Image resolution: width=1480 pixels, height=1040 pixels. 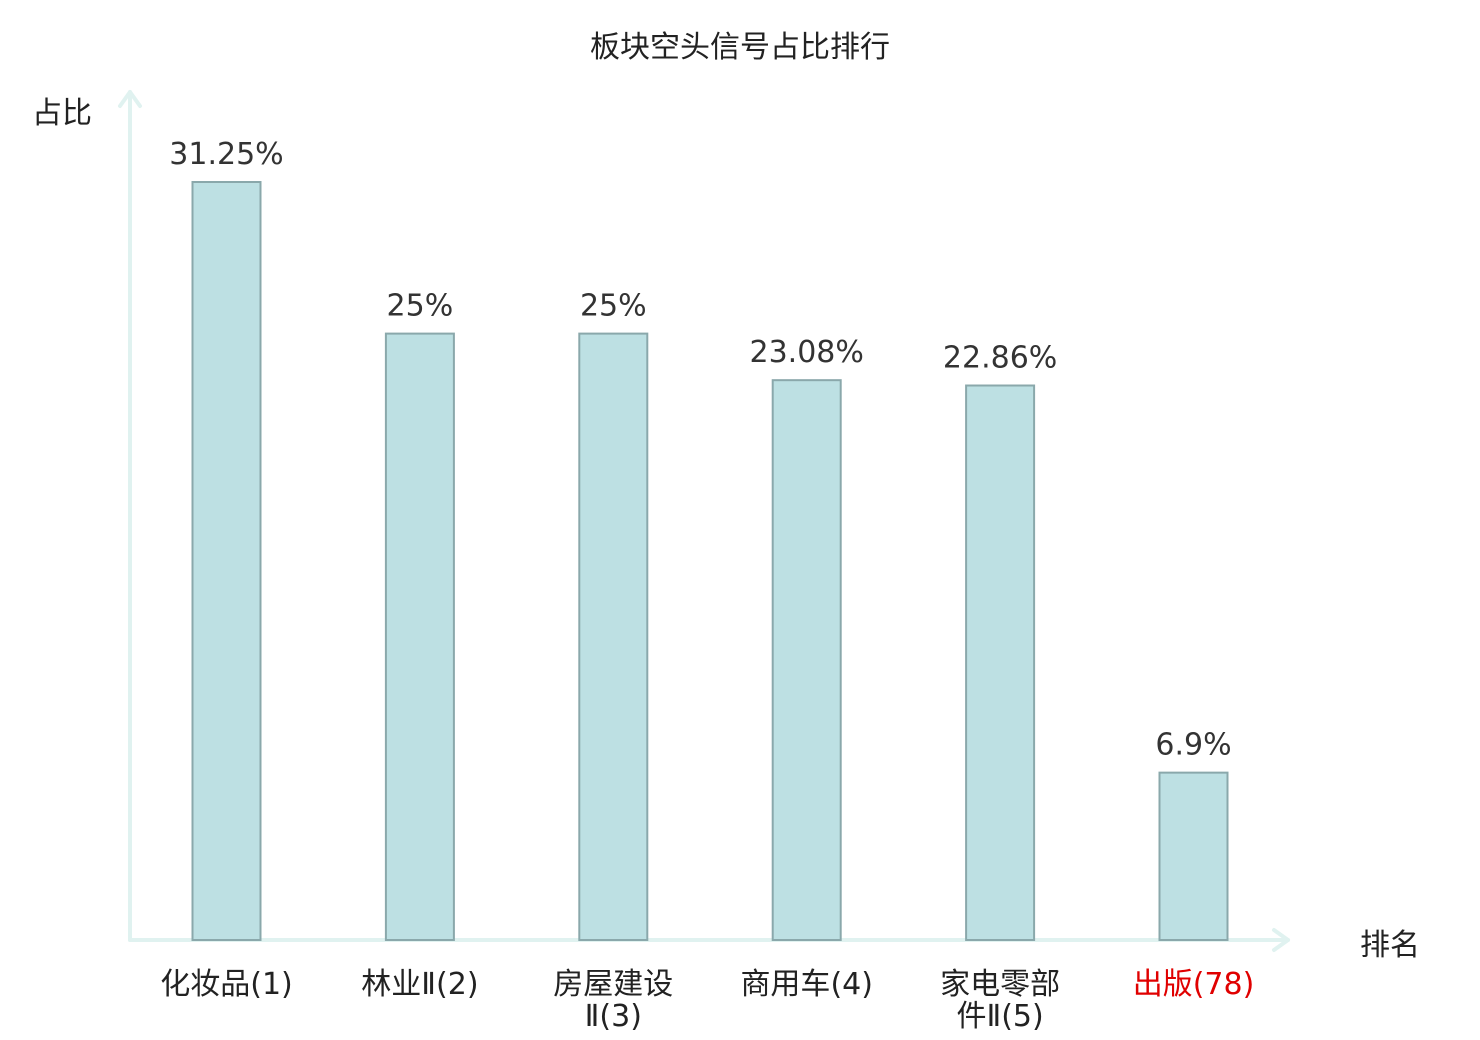 I want to click on x-axis-label: 排名, so click(x=1390, y=945).